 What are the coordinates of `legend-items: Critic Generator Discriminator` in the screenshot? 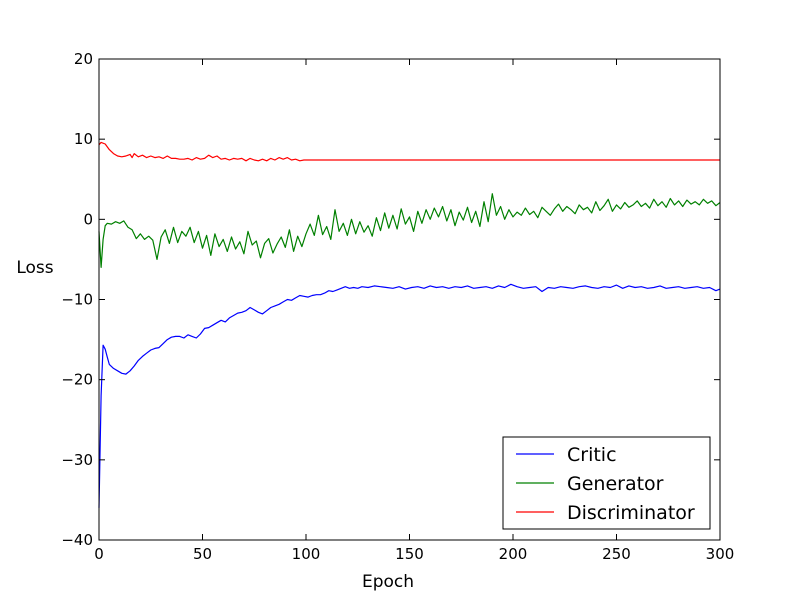 It's located at (605, 484).